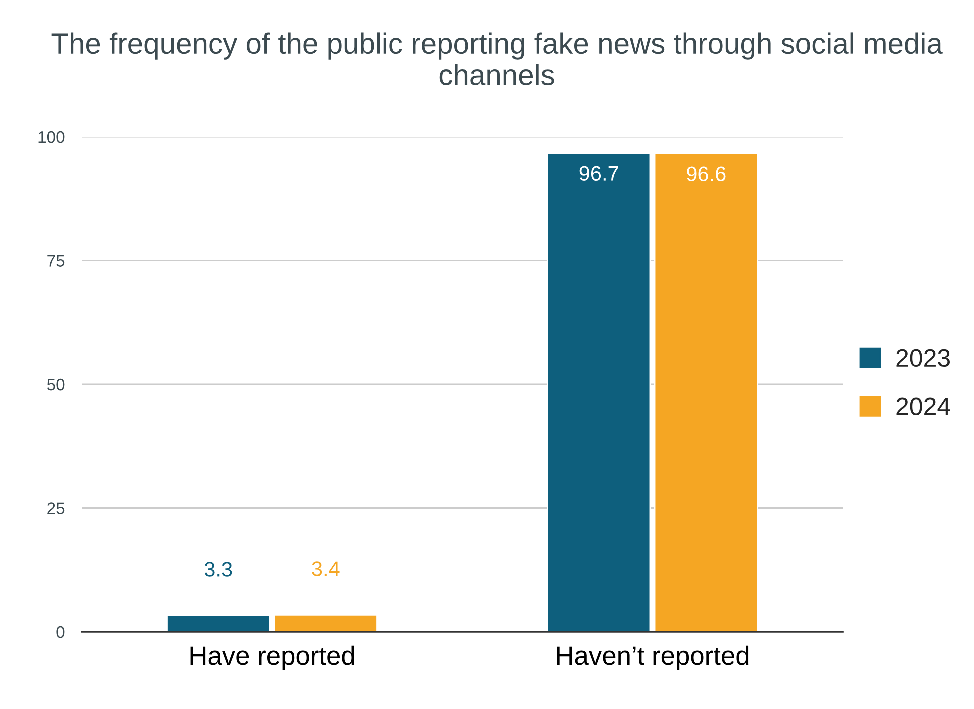 The image size is (974, 709). What do you see at coordinates (56, 384) in the screenshot?
I see `y-tick-label: 50` at bounding box center [56, 384].